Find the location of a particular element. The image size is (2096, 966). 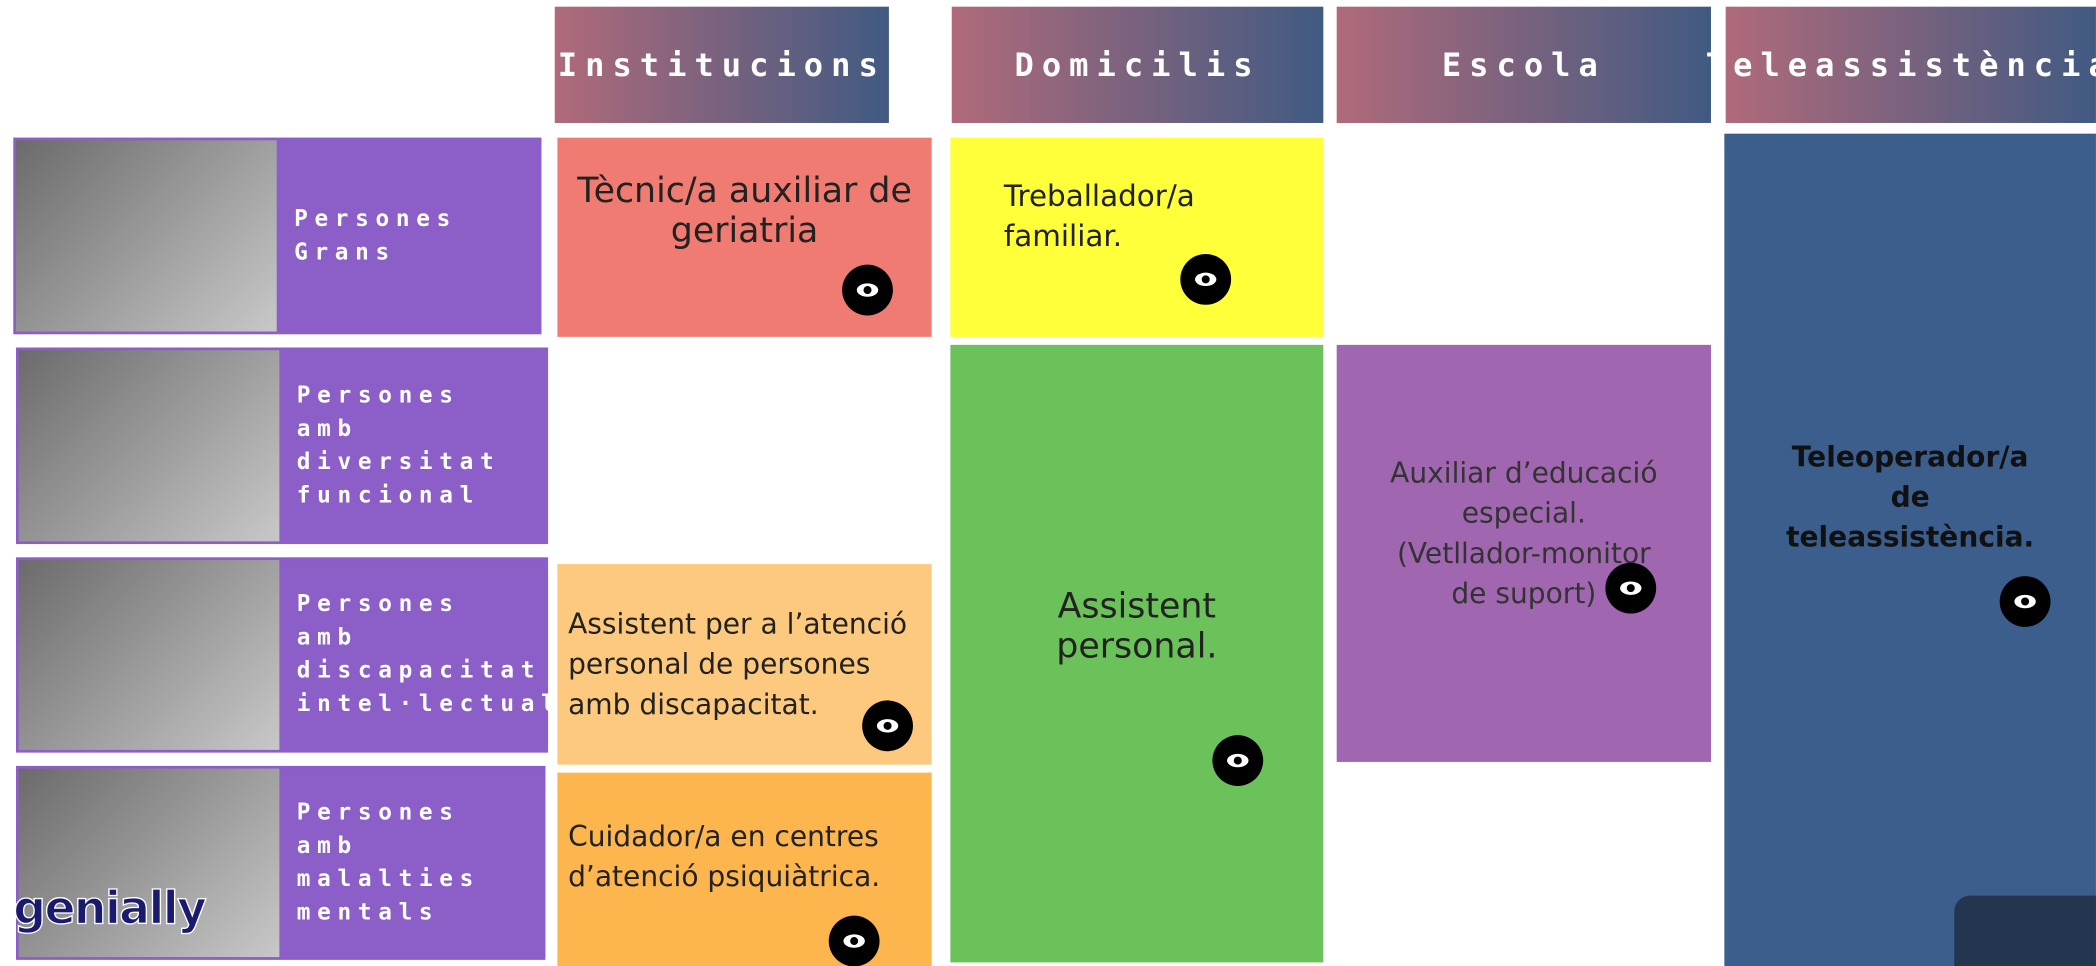

cell-text-line: geriatria is located at coordinates (744, 230).